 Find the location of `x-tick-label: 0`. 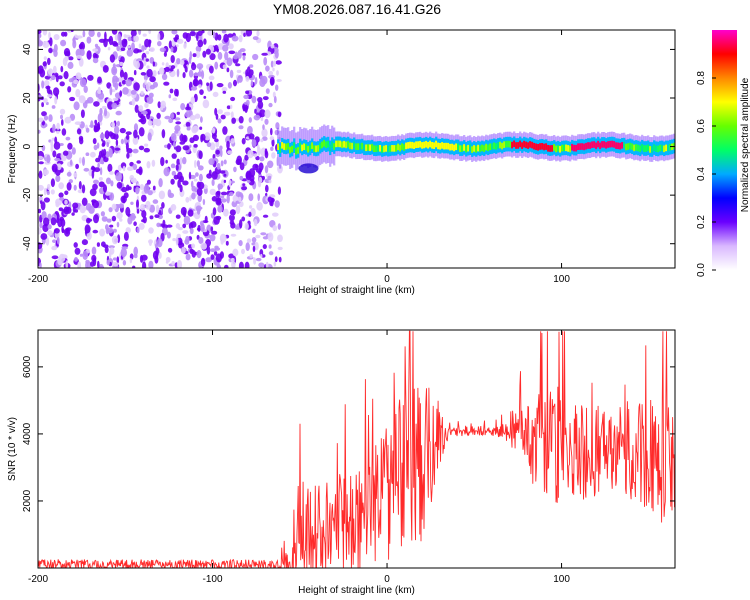

x-tick-label: 0 is located at coordinates (387, 279).